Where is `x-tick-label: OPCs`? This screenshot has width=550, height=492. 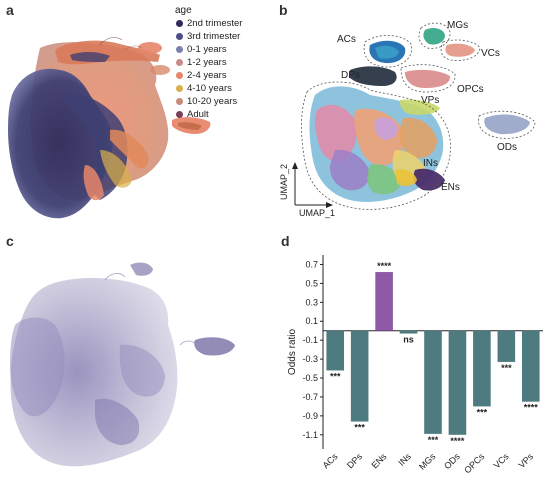 x-tick-label: OPCs is located at coordinates (474, 463).